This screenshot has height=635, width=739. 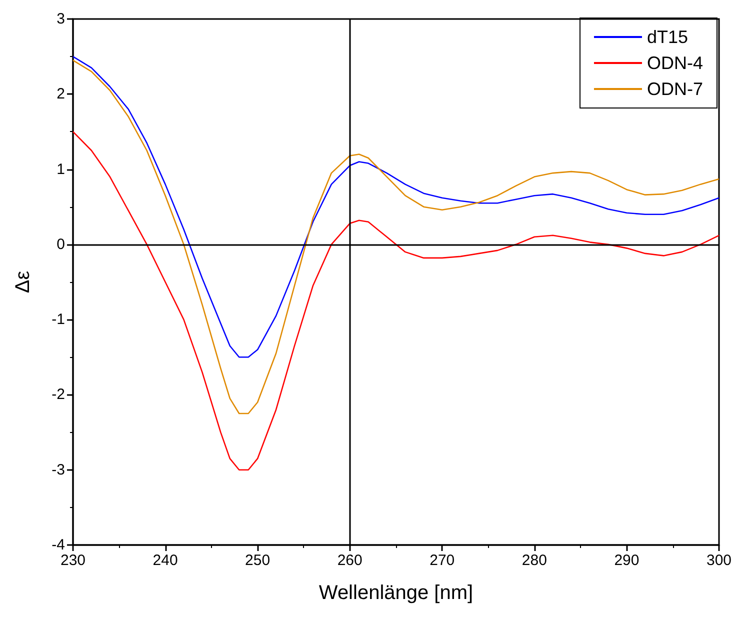 I want to click on y-tick-label: 1, so click(x=60, y=169).